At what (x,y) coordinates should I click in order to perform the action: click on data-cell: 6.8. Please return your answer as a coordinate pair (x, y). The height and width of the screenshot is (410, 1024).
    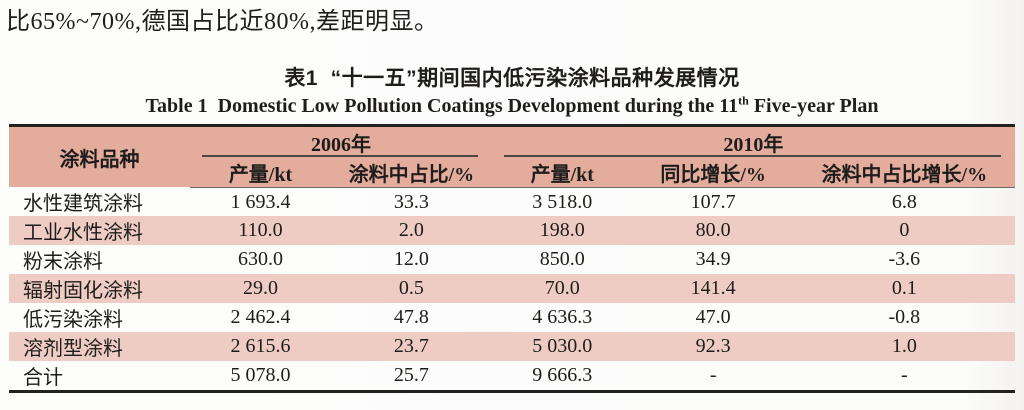
    Looking at the image, I should click on (904, 201).